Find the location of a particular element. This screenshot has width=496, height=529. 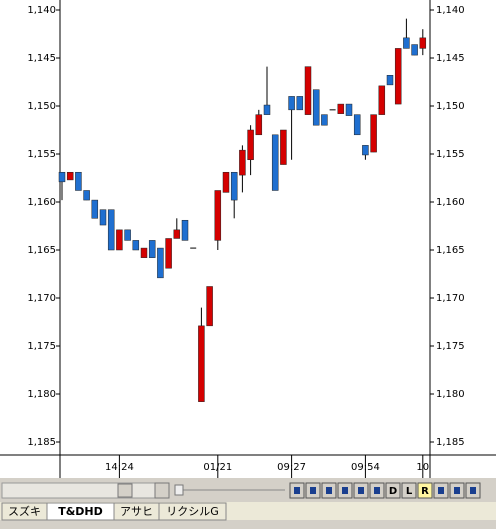

tool-label: L is located at coordinates (409, 491).